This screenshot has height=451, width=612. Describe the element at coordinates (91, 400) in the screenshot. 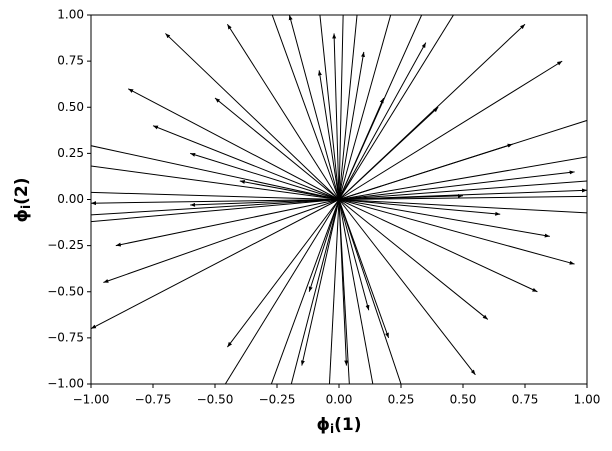

I see `x-tick-label: −1.00` at that location.